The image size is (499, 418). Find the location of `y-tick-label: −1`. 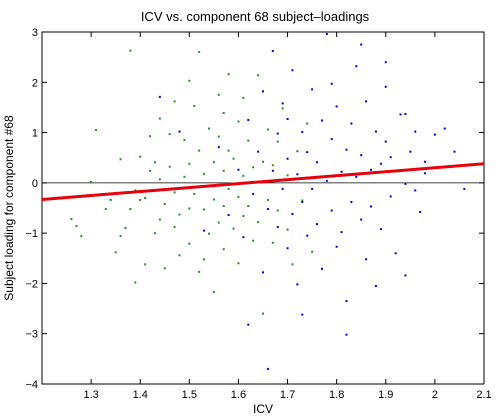

y-tick-label: −1 is located at coordinates (31, 234).